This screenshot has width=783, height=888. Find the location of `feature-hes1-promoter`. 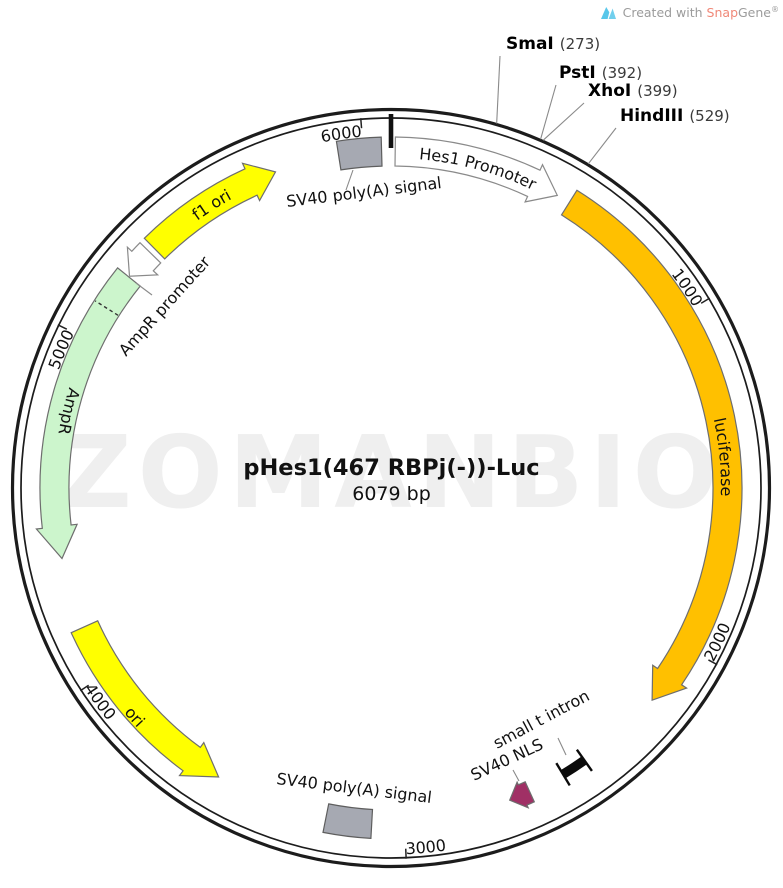

feature-hes1-promoter is located at coordinates (476, 169).